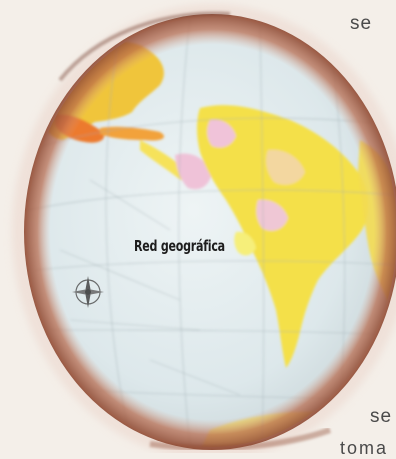 The height and width of the screenshot is (459, 396). What do you see at coordinates (381, 416) in the screenshot?
I see `side-text-bottom-1: se` at bounding box center [381, 416].